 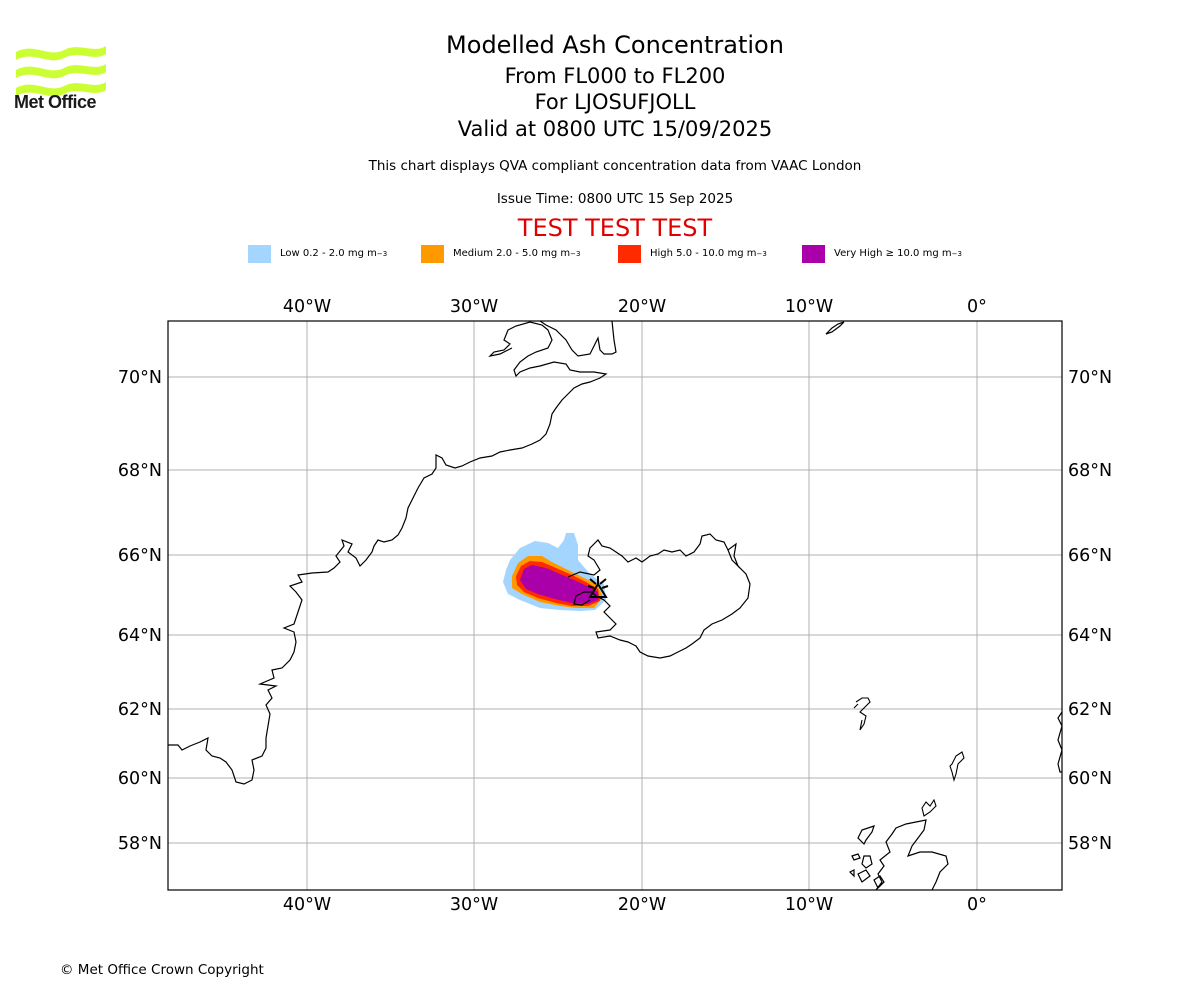 What do you see at coordinates (307, 307) in the screenshot?
I see `lon-tick-top: 40°W` at bounding box center [307, 307].